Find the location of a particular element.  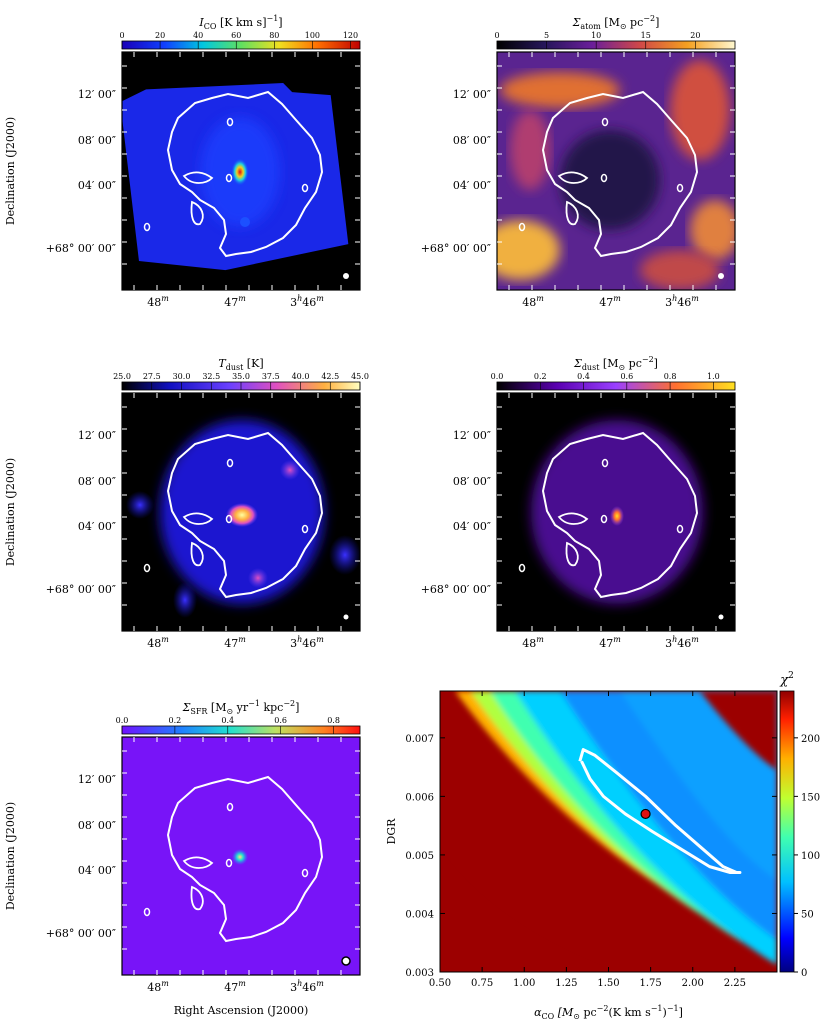

atom-colorbar-title: Σatom [M⊙ pc−2] is located at coordinates (616, 22).